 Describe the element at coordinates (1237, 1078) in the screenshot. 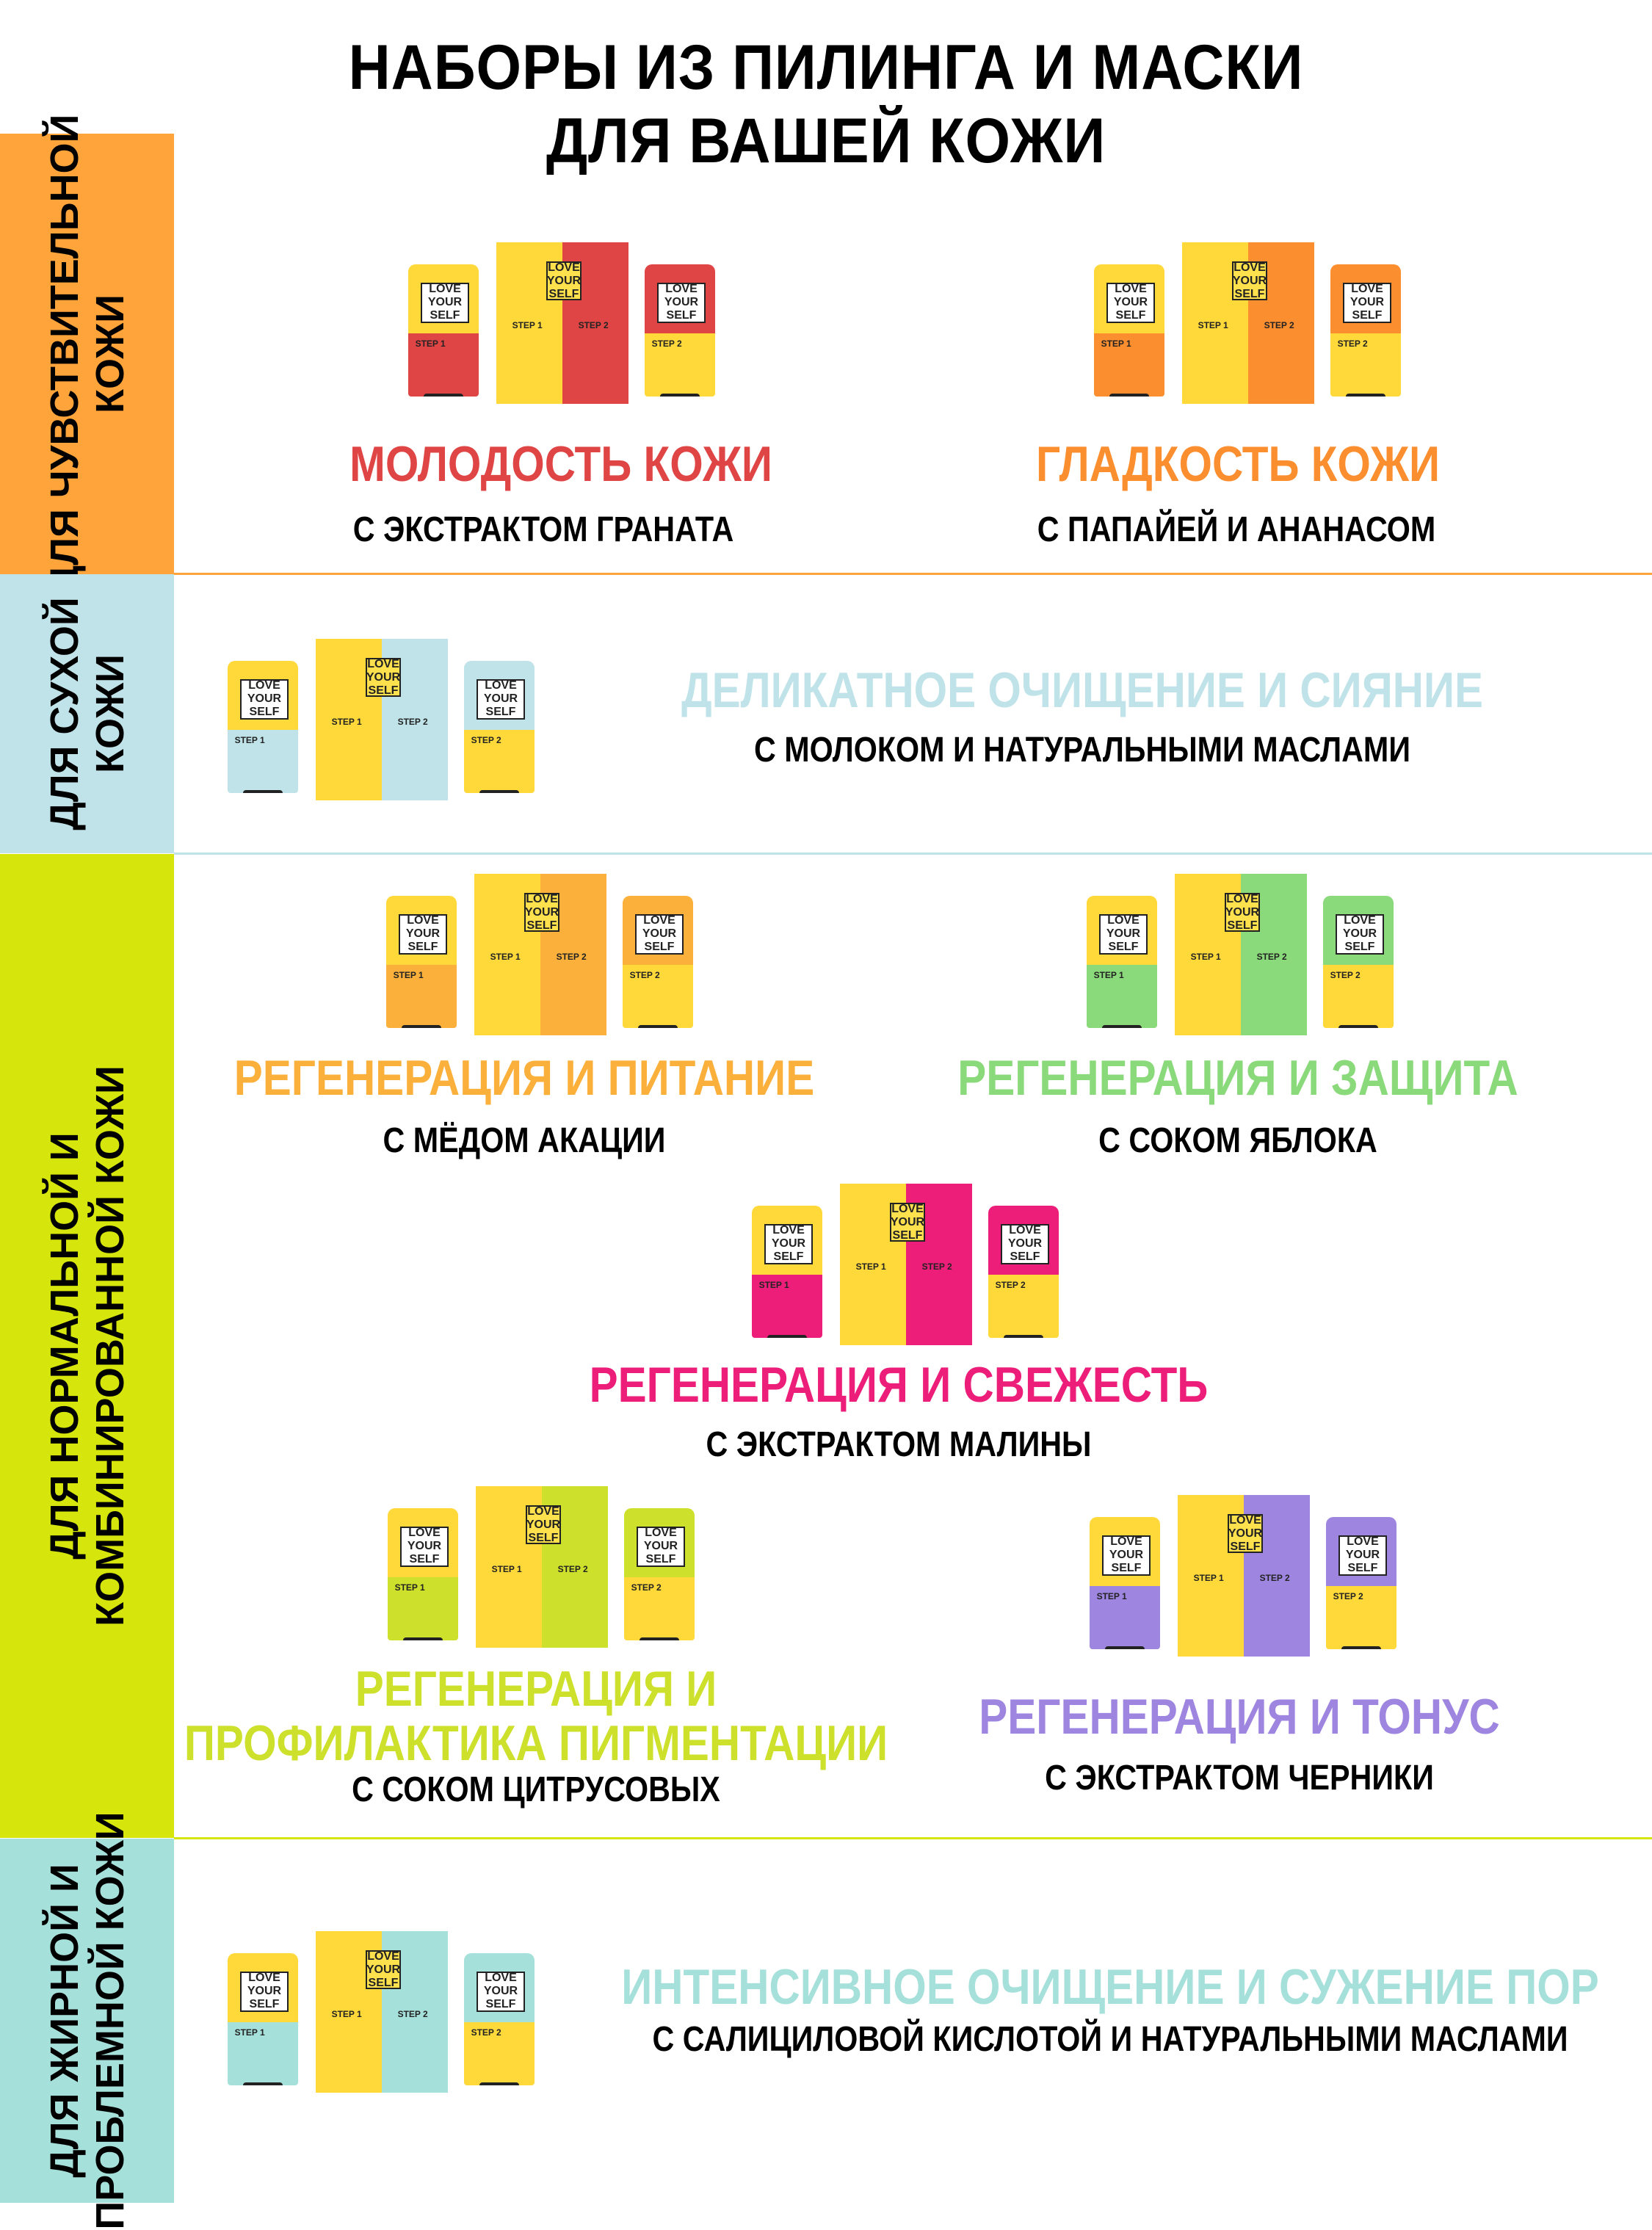

I see `product-heading-apple: РЕГЕНЕРАЦИЯ И ЗАЩИТА` at that location.